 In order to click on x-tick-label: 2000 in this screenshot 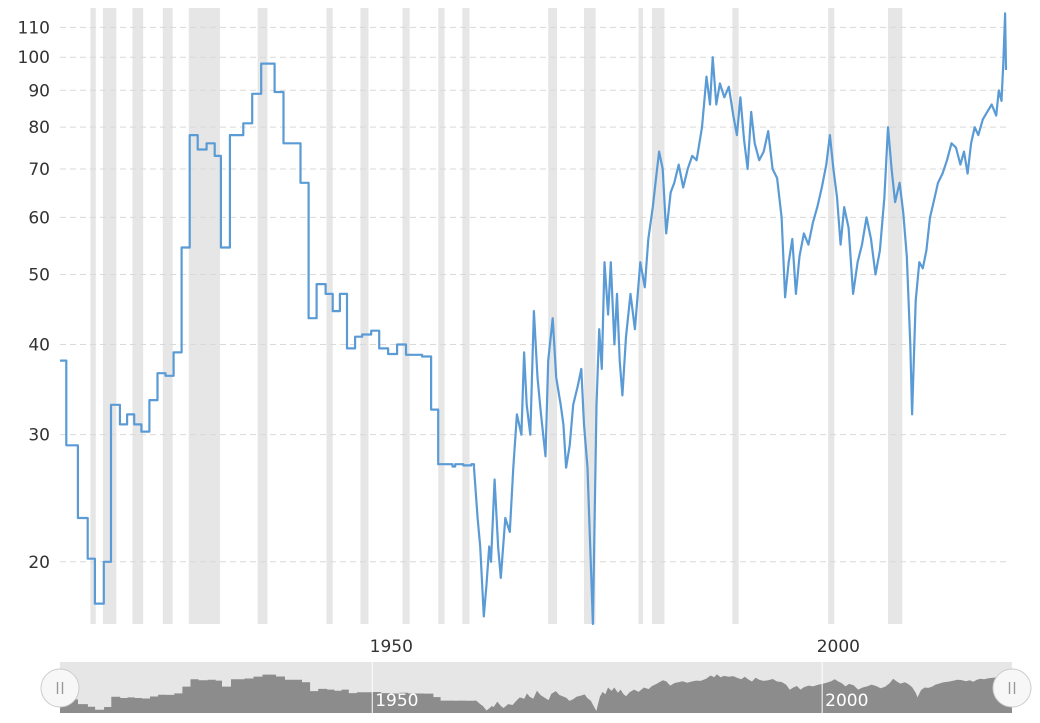, I will do `click(838, 647)`.